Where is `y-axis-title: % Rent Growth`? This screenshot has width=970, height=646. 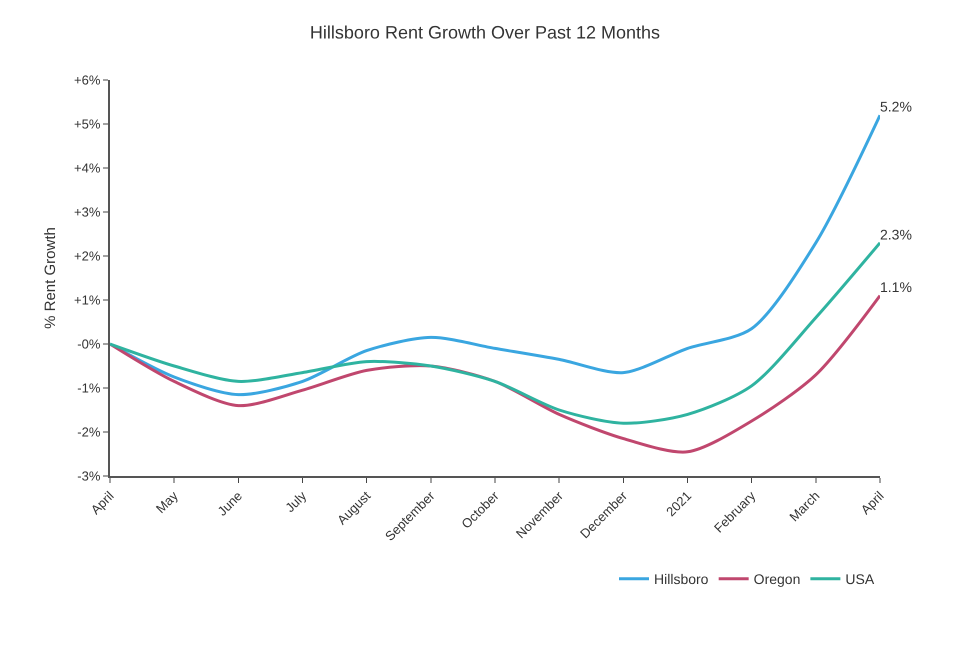 y-axis-title: % Rent Growth is located at coordinates (50, 278).